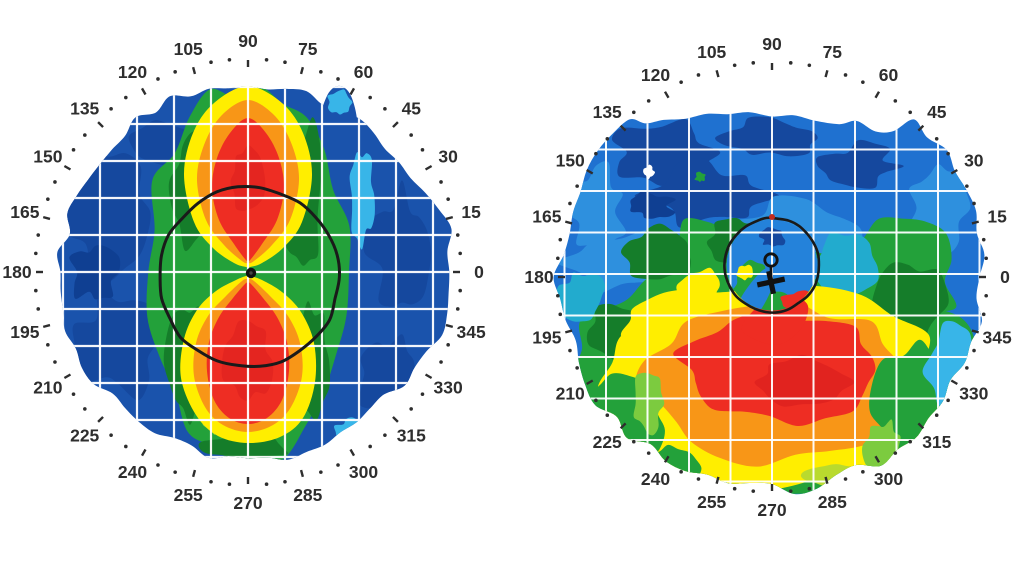 Image resolution: width=1024 pixels, height=578 pixels. I want to click on degree-label: 135, so click(607, 112).